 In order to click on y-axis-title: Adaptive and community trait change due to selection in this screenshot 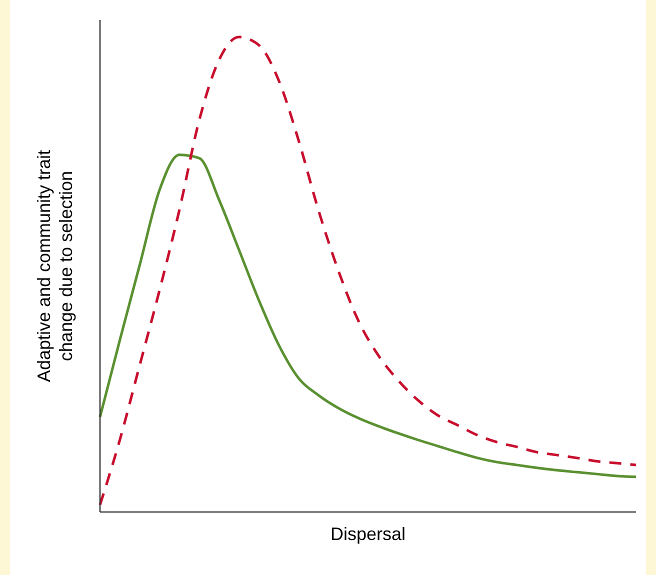, I will do `click(55, 266)`.